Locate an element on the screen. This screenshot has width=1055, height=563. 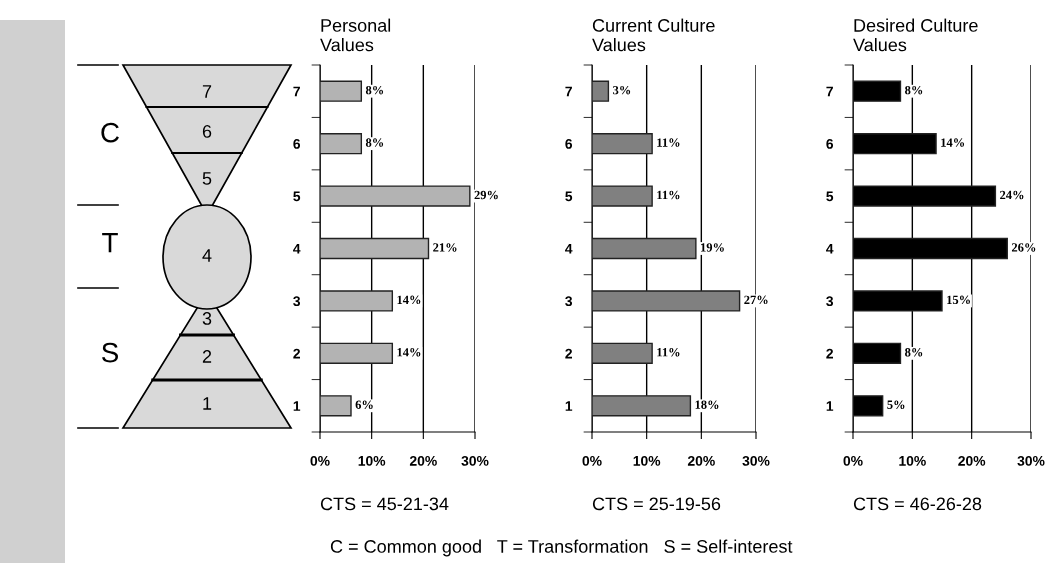
text: CTS = 46-26-28 is located at coordinates (917, 504).